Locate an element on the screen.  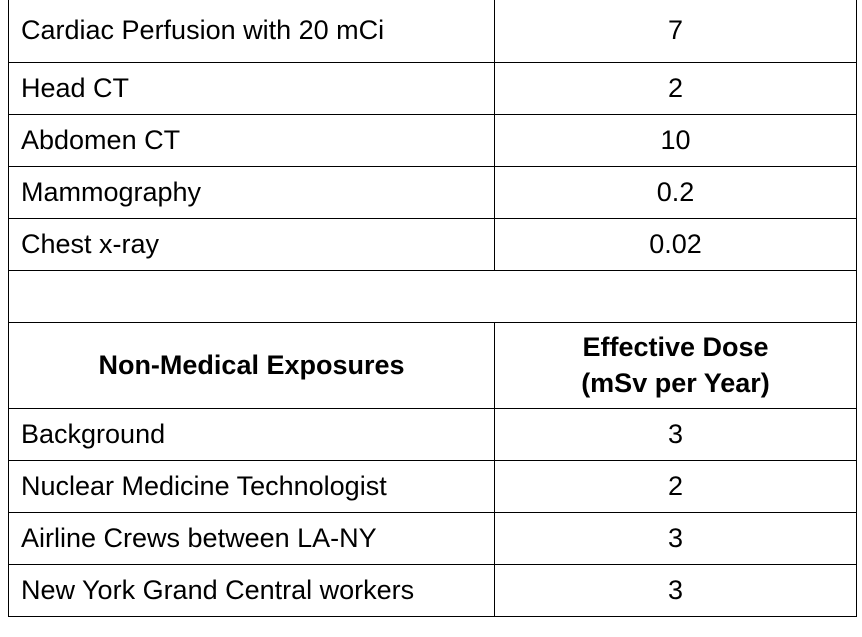
table-row: Background 3 is located at coordinates (432, 434).